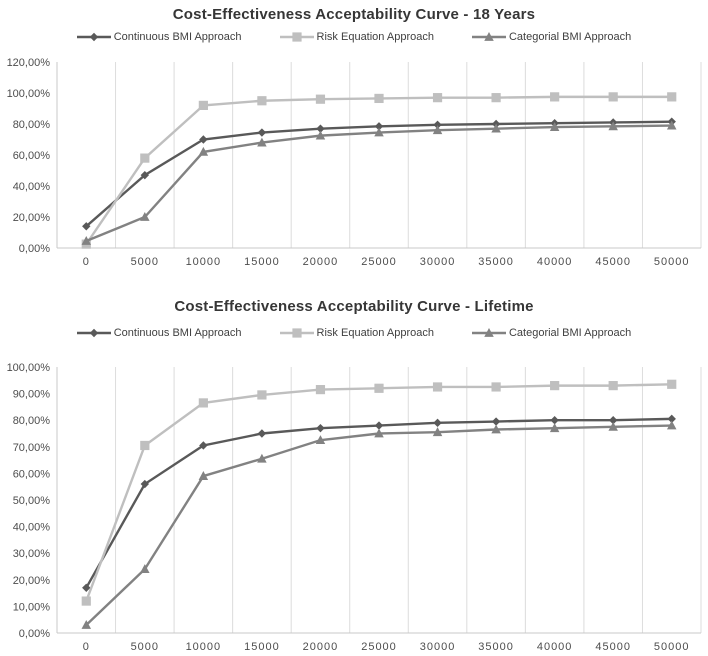 Image resolution: width=708 pixels, height=656 pixels. What do you see at coordinates (379, 174) in the screenshot?
I see `series-continuous-bmi-approach` at bounding box center [379, 174].